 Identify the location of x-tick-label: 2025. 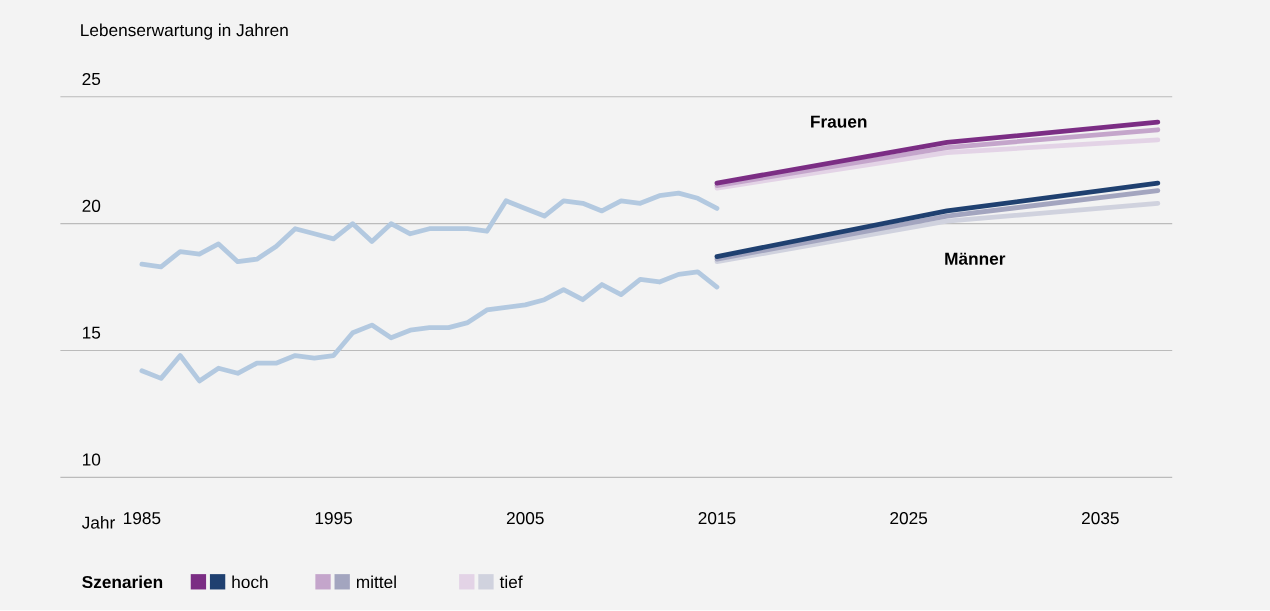
(909, 518).